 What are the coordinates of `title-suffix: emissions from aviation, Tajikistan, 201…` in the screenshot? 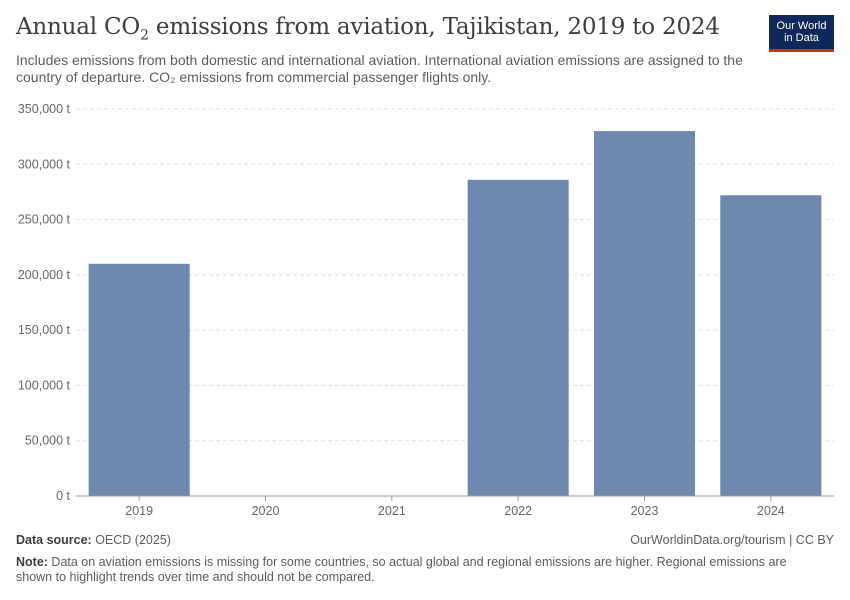 It's located at (434, 27).